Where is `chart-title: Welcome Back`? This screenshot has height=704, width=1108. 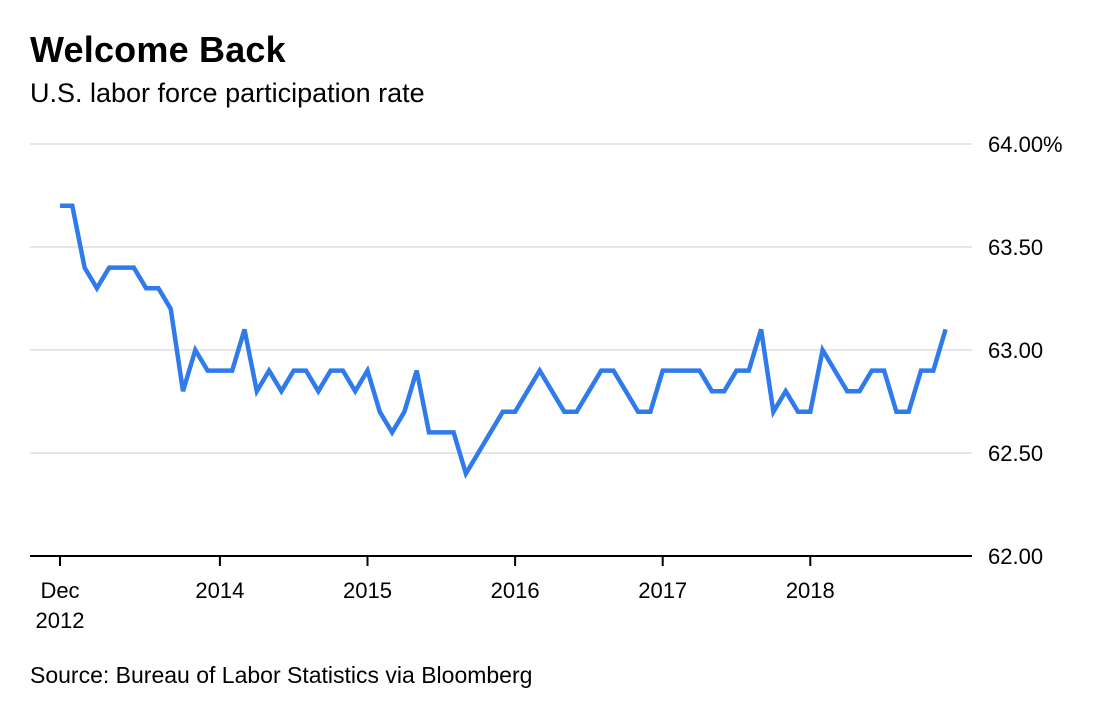
chart-title: Welcome Back is located at coordinates (158, 49).